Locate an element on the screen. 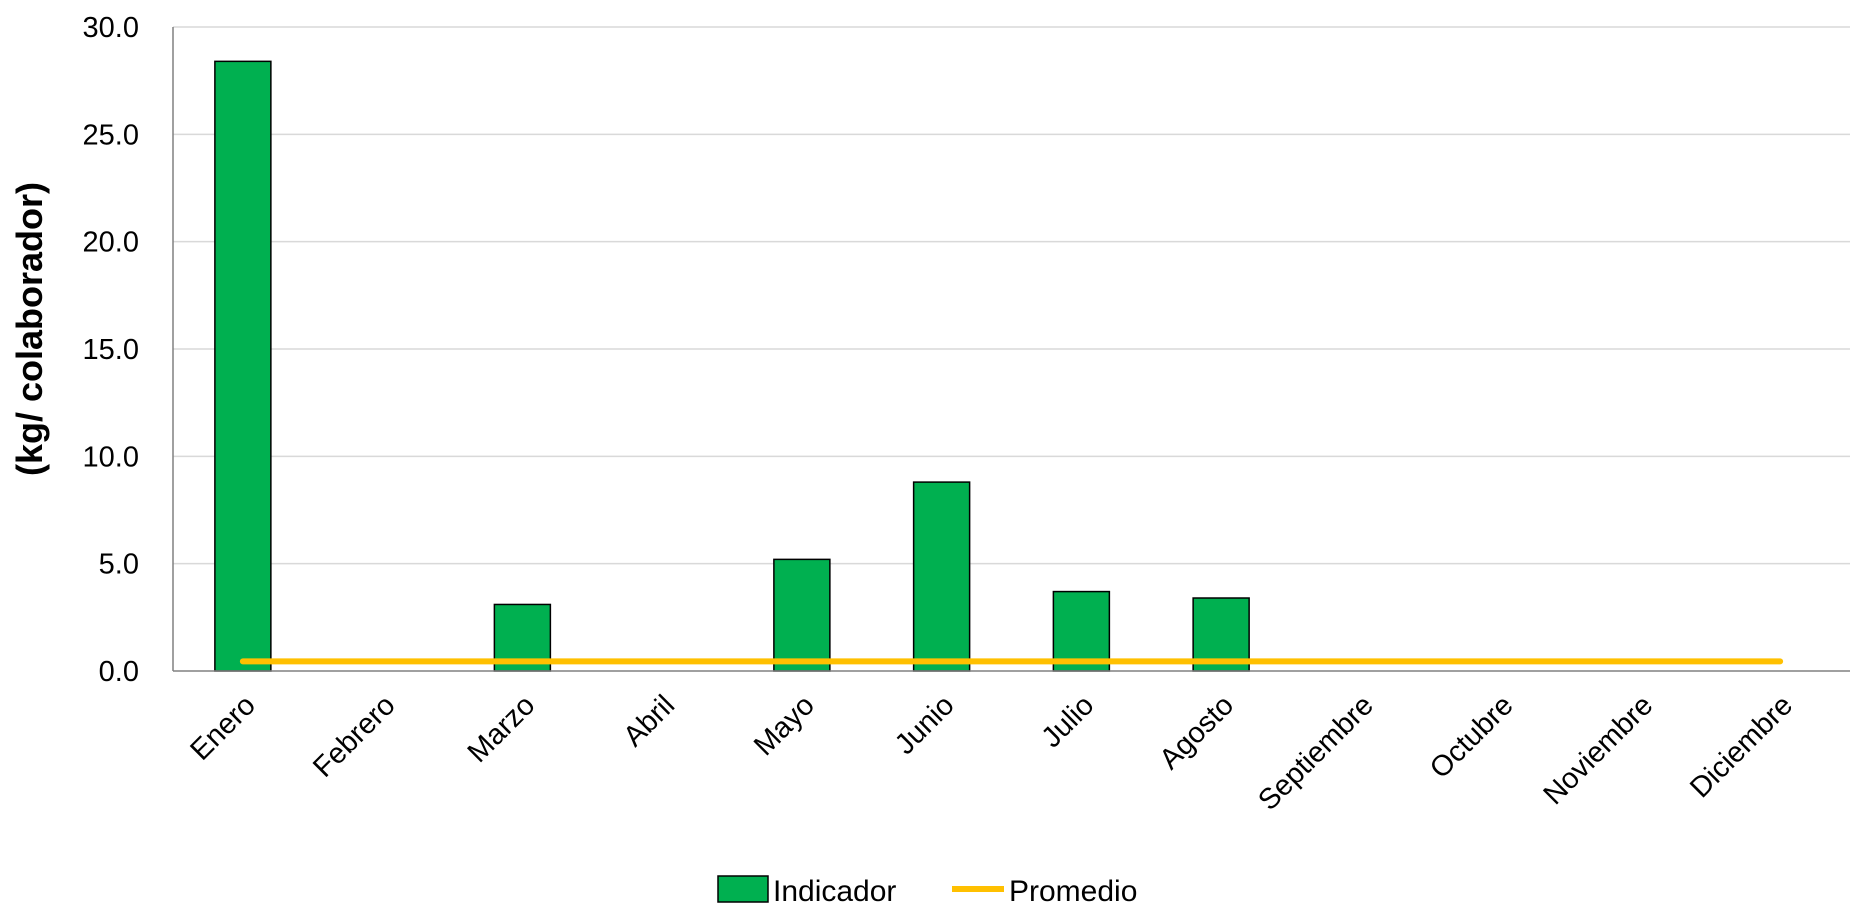  x-tick-label: Abril is located at coordinates (649, 721).